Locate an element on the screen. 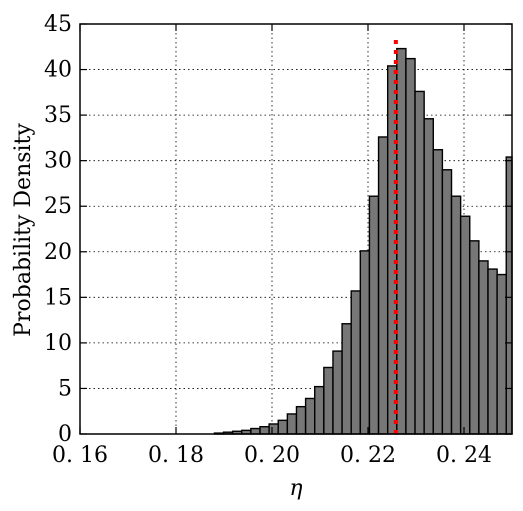 The image size is (523, 511). y-axis-label: Probability Density is located at coordinates (23, 230).